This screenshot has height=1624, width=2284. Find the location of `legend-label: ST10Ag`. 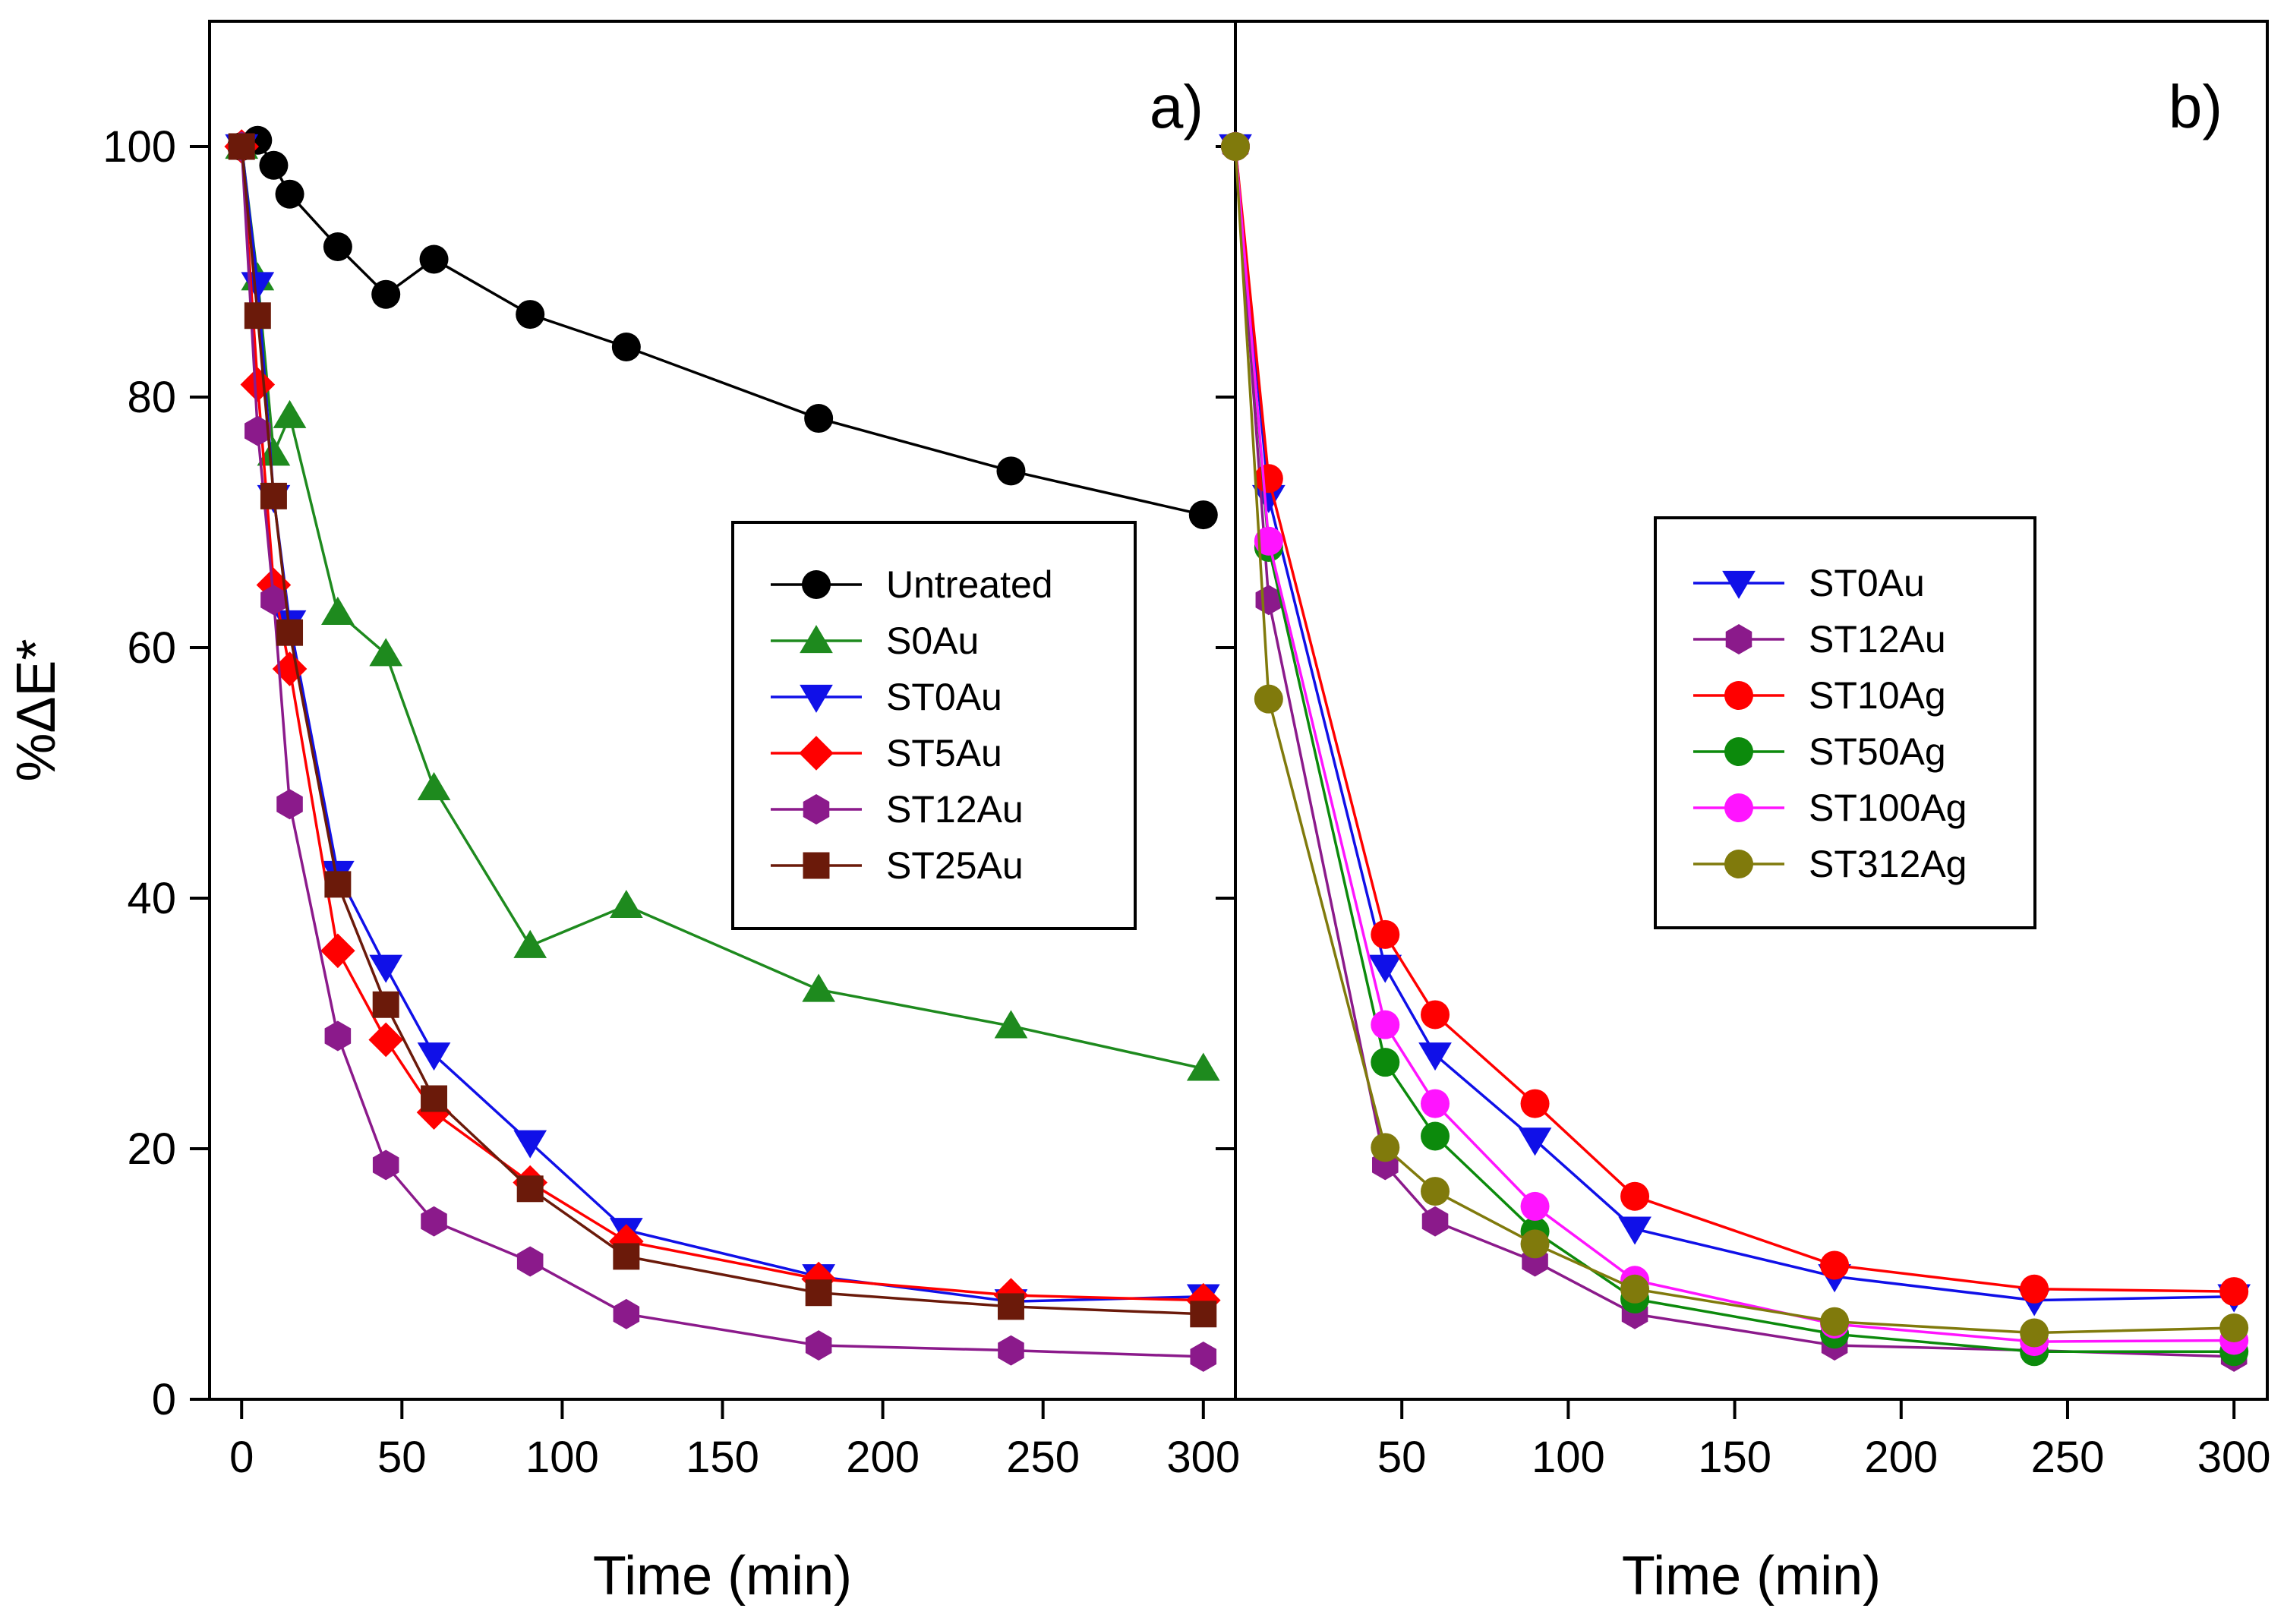

legend-label: ST10Ag is located at coordinates (1877, 696).